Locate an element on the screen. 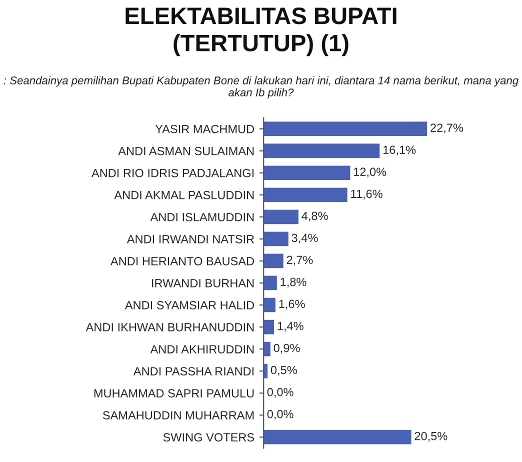 Image resolution: width=522 pixels, height=462 pixels. data-label: 0,5% is located at coordinates (283, 371).